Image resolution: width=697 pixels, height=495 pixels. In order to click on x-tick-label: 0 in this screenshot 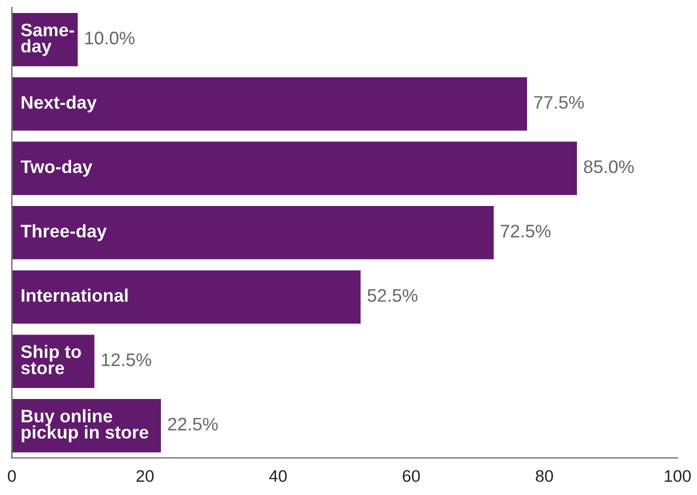, I will do `click(12, 476)`.